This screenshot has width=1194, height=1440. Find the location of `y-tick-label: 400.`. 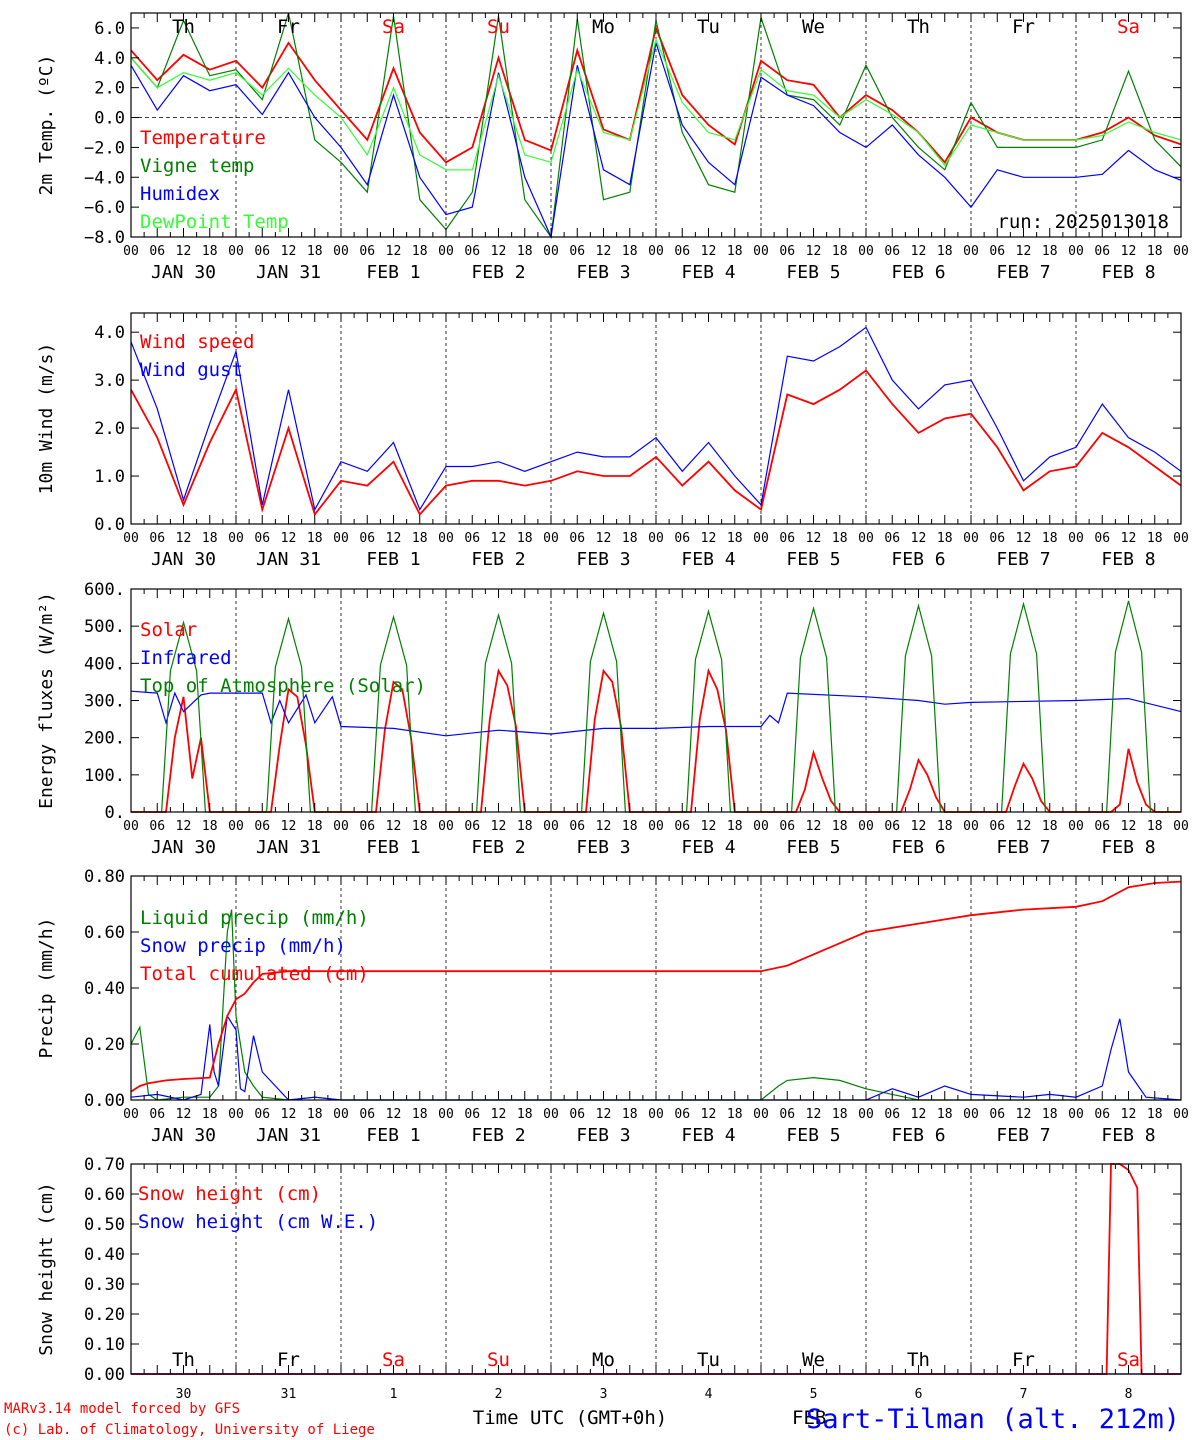

y-tick-label: 400. is located at coordinates (104, 664).